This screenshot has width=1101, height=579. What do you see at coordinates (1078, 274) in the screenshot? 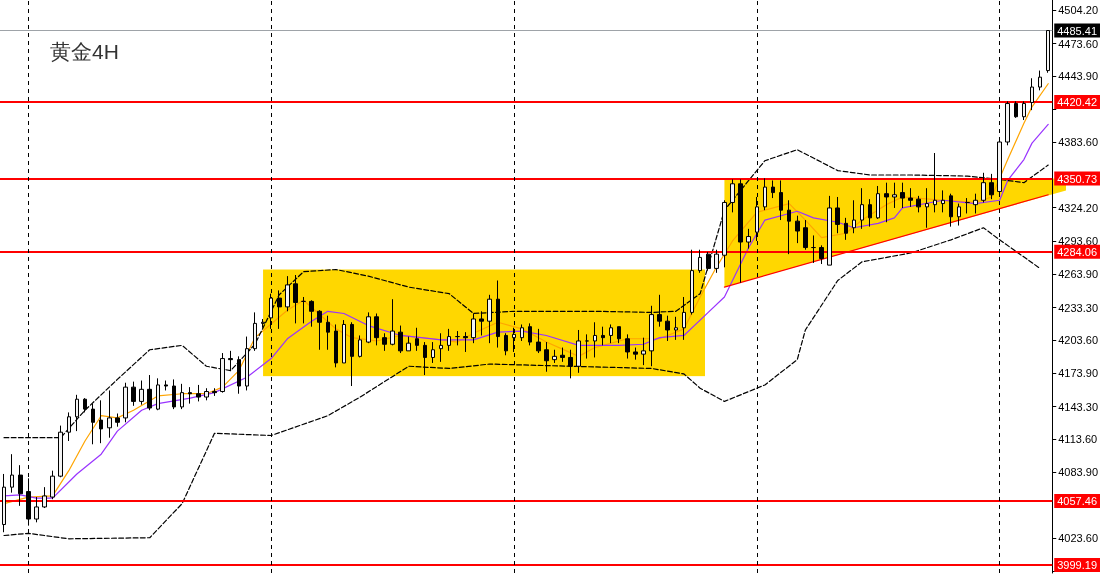
I see `y-tick-label: 4263.90` at bounding box center [1078, 274].